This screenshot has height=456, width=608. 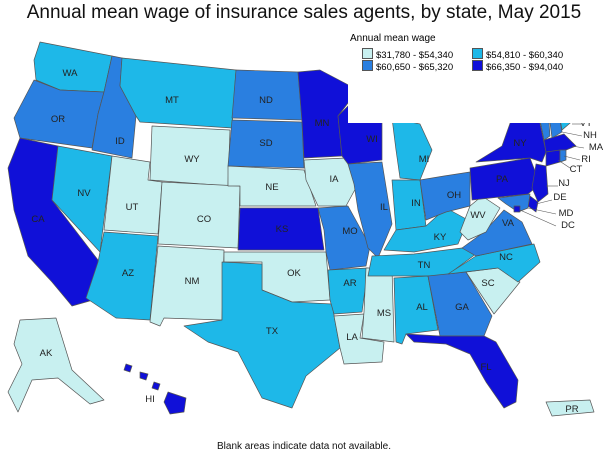 What do you see at coordinates (563, 156) in the screenshot?
I see `state-ri` at bounding box center [563, 156].